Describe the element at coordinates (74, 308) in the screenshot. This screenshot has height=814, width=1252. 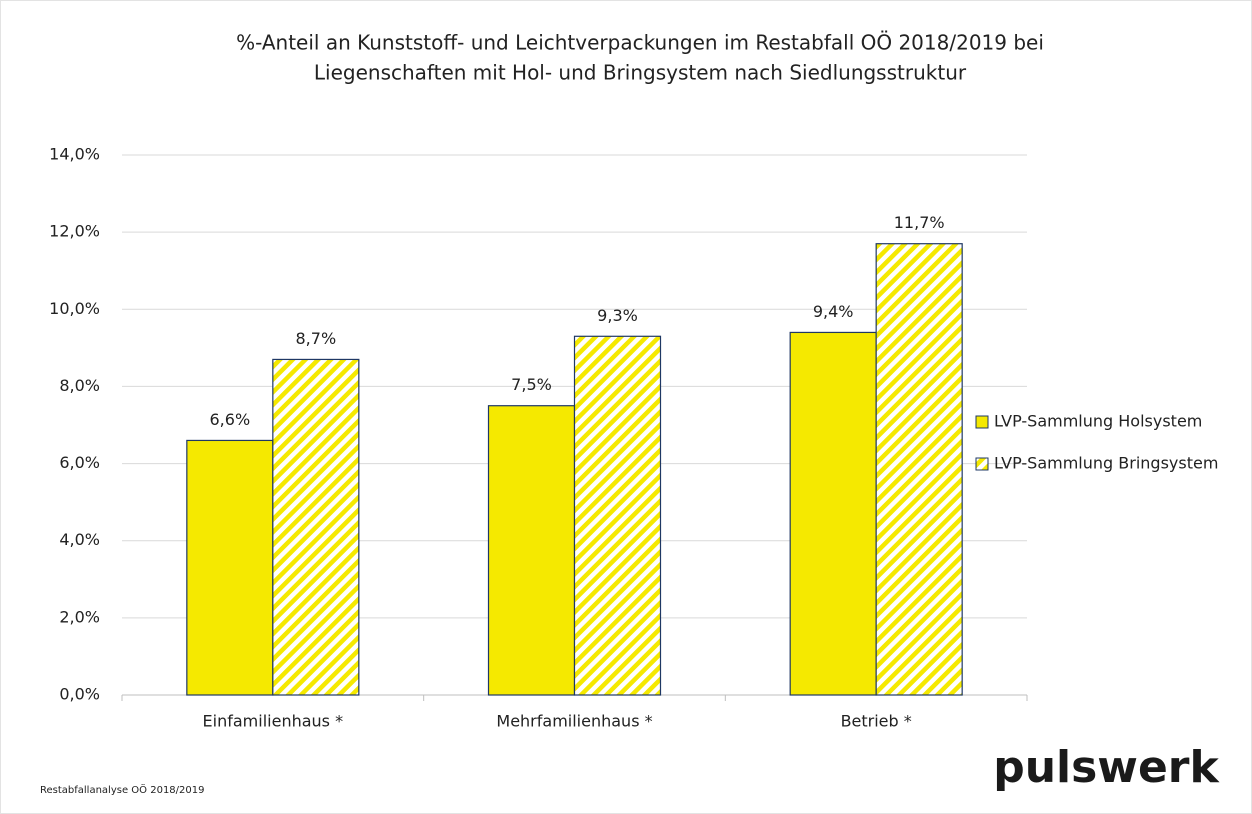
I see `y-tick-label: 10,0%` at that location.